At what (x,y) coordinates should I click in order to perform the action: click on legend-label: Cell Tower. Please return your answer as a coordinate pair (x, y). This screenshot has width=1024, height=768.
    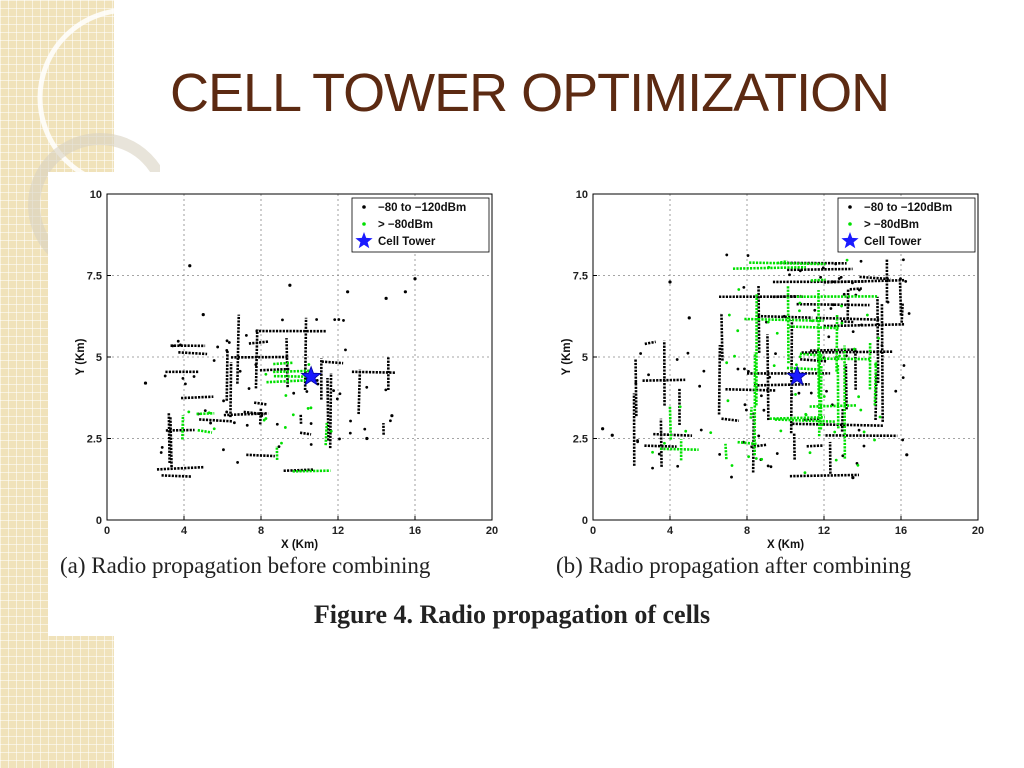
    Looking at the image, I should click on (893, 242).